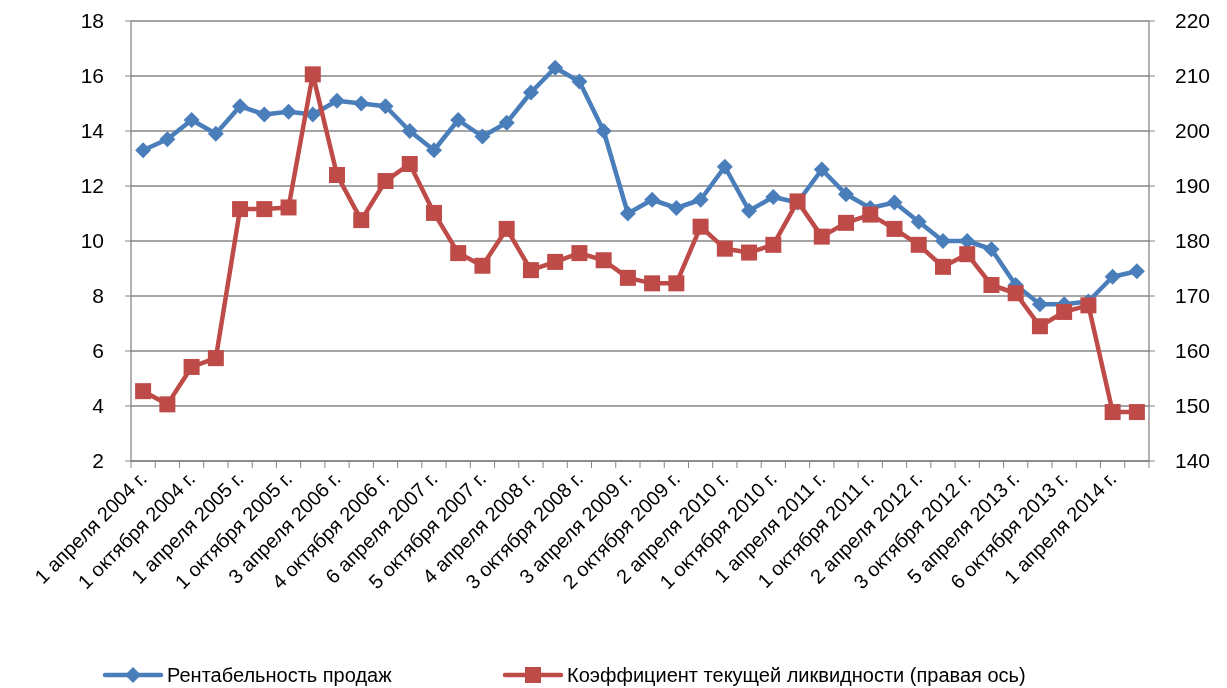 This screenshot has width=1227, height=688. Describe the element at coordinates (92, 131) in the screenshot. I see `y-tick-label: 14` at that location.